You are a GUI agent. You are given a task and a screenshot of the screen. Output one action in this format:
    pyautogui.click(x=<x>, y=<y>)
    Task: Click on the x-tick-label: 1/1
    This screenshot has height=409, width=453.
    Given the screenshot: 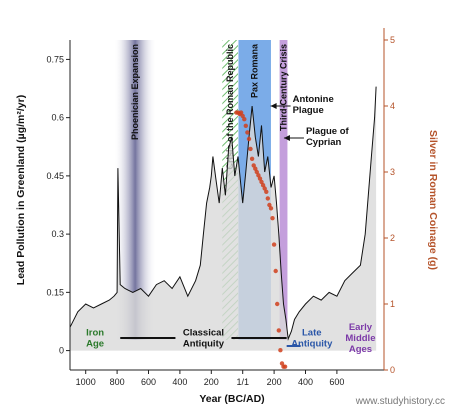 What is the action you would take?
    pyautogui.click(x=242, y=382)
    